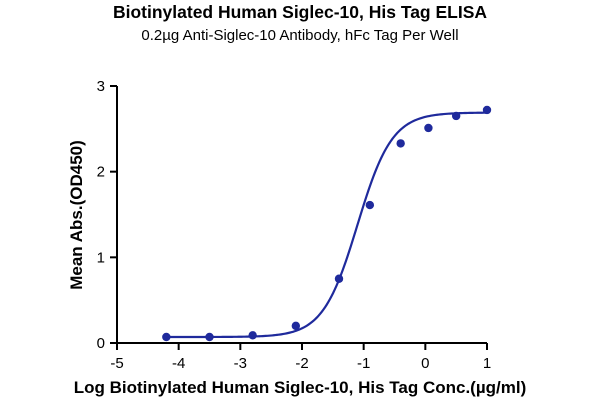  What do you see at coordinates (240, 363) in the screenshot?
I see `x-tick-label: -3` at bounding box center [240, 363].